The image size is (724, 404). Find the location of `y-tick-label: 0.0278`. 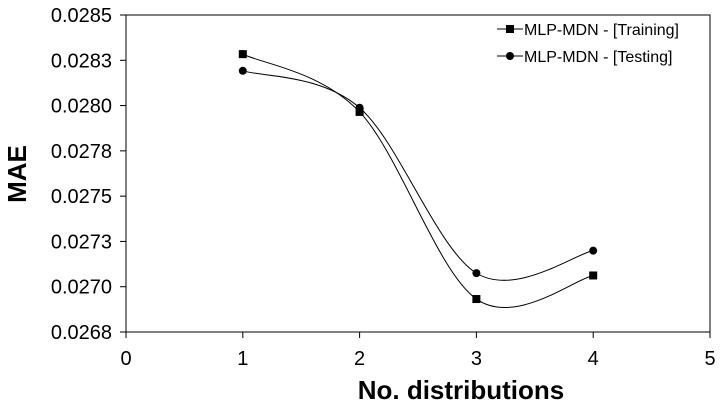

y-tick-label: 0.0278 is located at coordinates (81, 152).